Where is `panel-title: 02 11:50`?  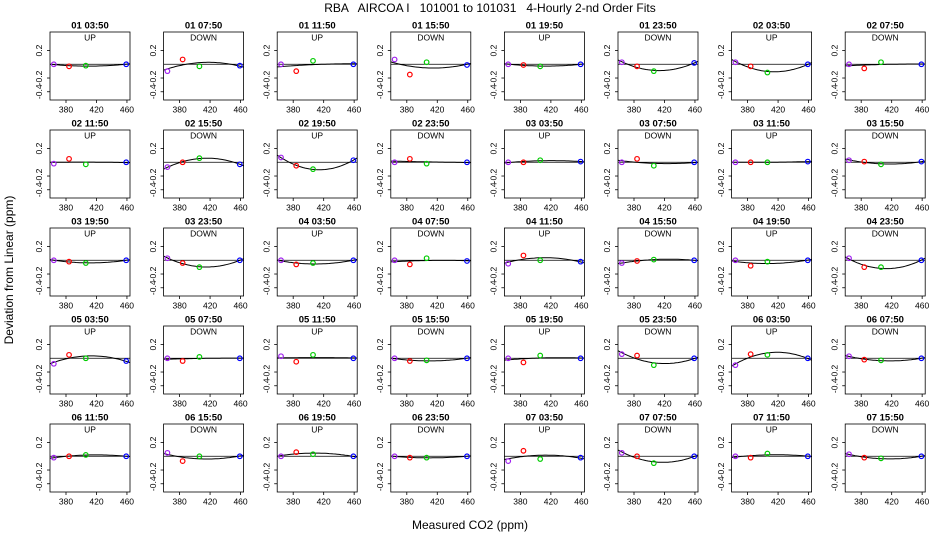
panel-title: 02 11:50 is located at coordinates (90, 124).